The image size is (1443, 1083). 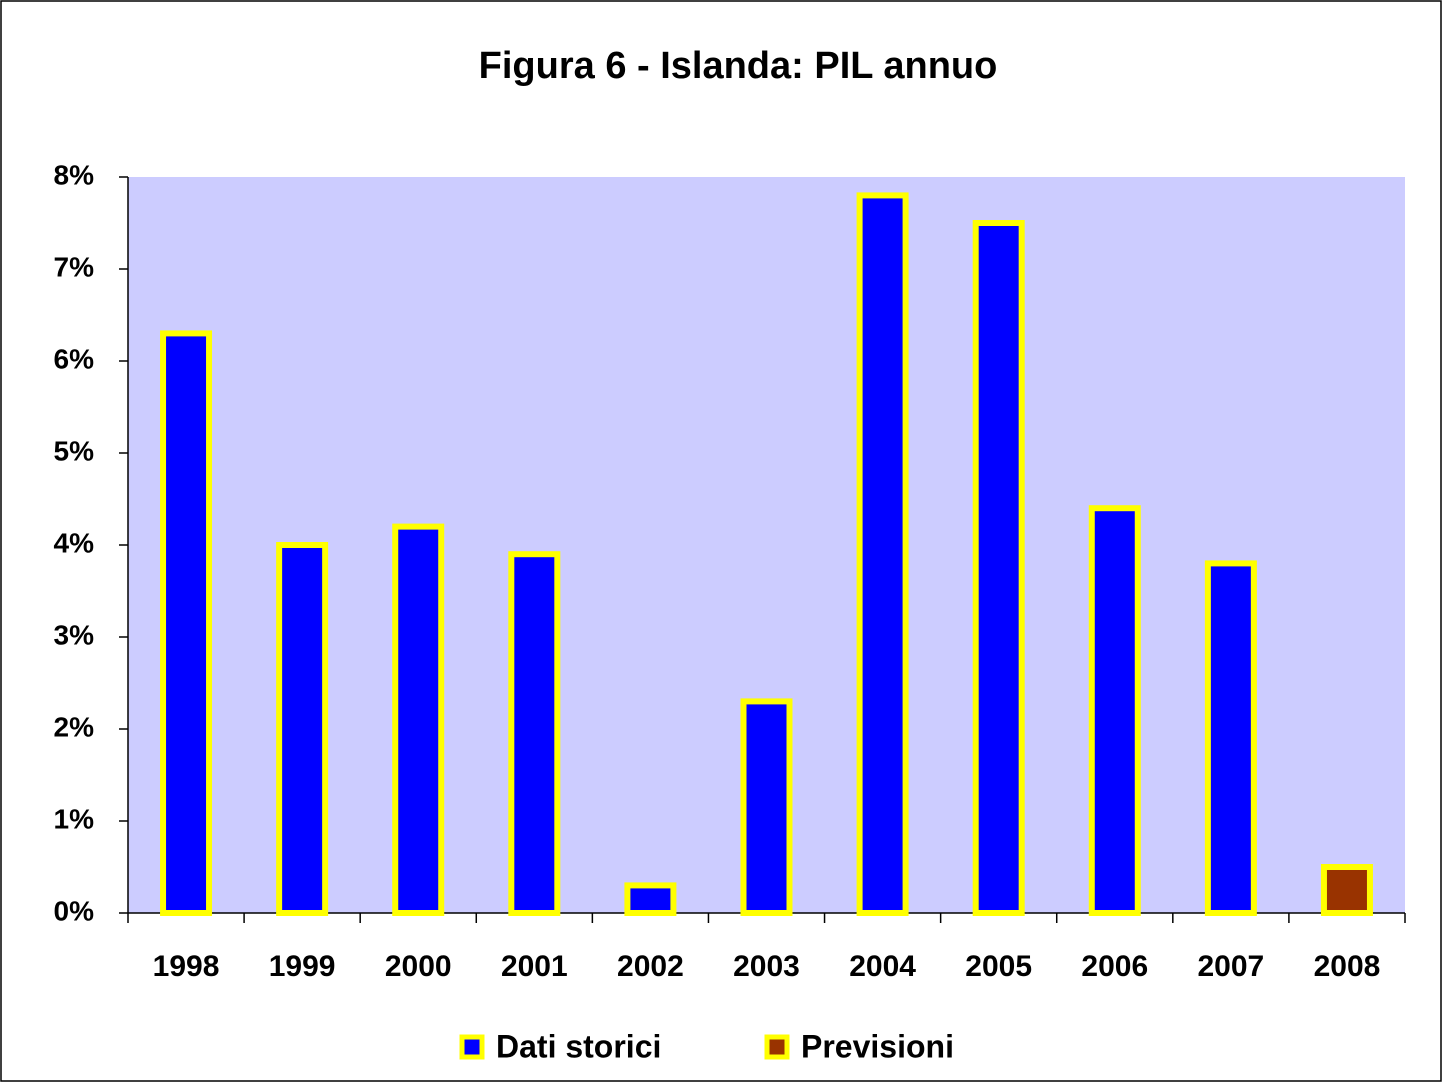 What do you see at coordinates (1114, 966) in the screenshot?
I see `x-tick-label: 2006` at bounding box center [1114, 966].